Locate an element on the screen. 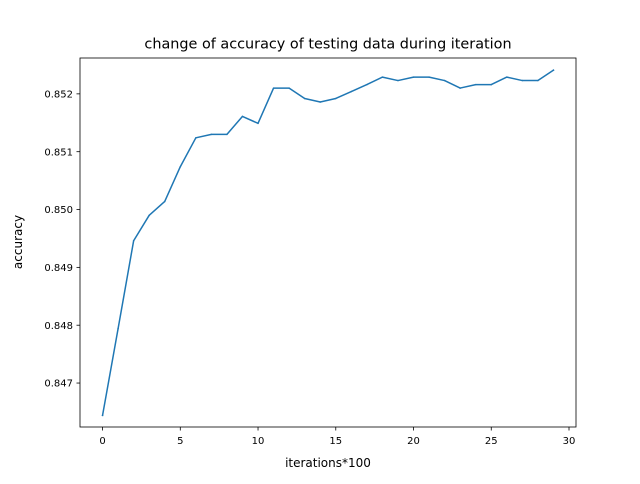  y-tick-label: 0.852 is located at coordinates (58, 94).